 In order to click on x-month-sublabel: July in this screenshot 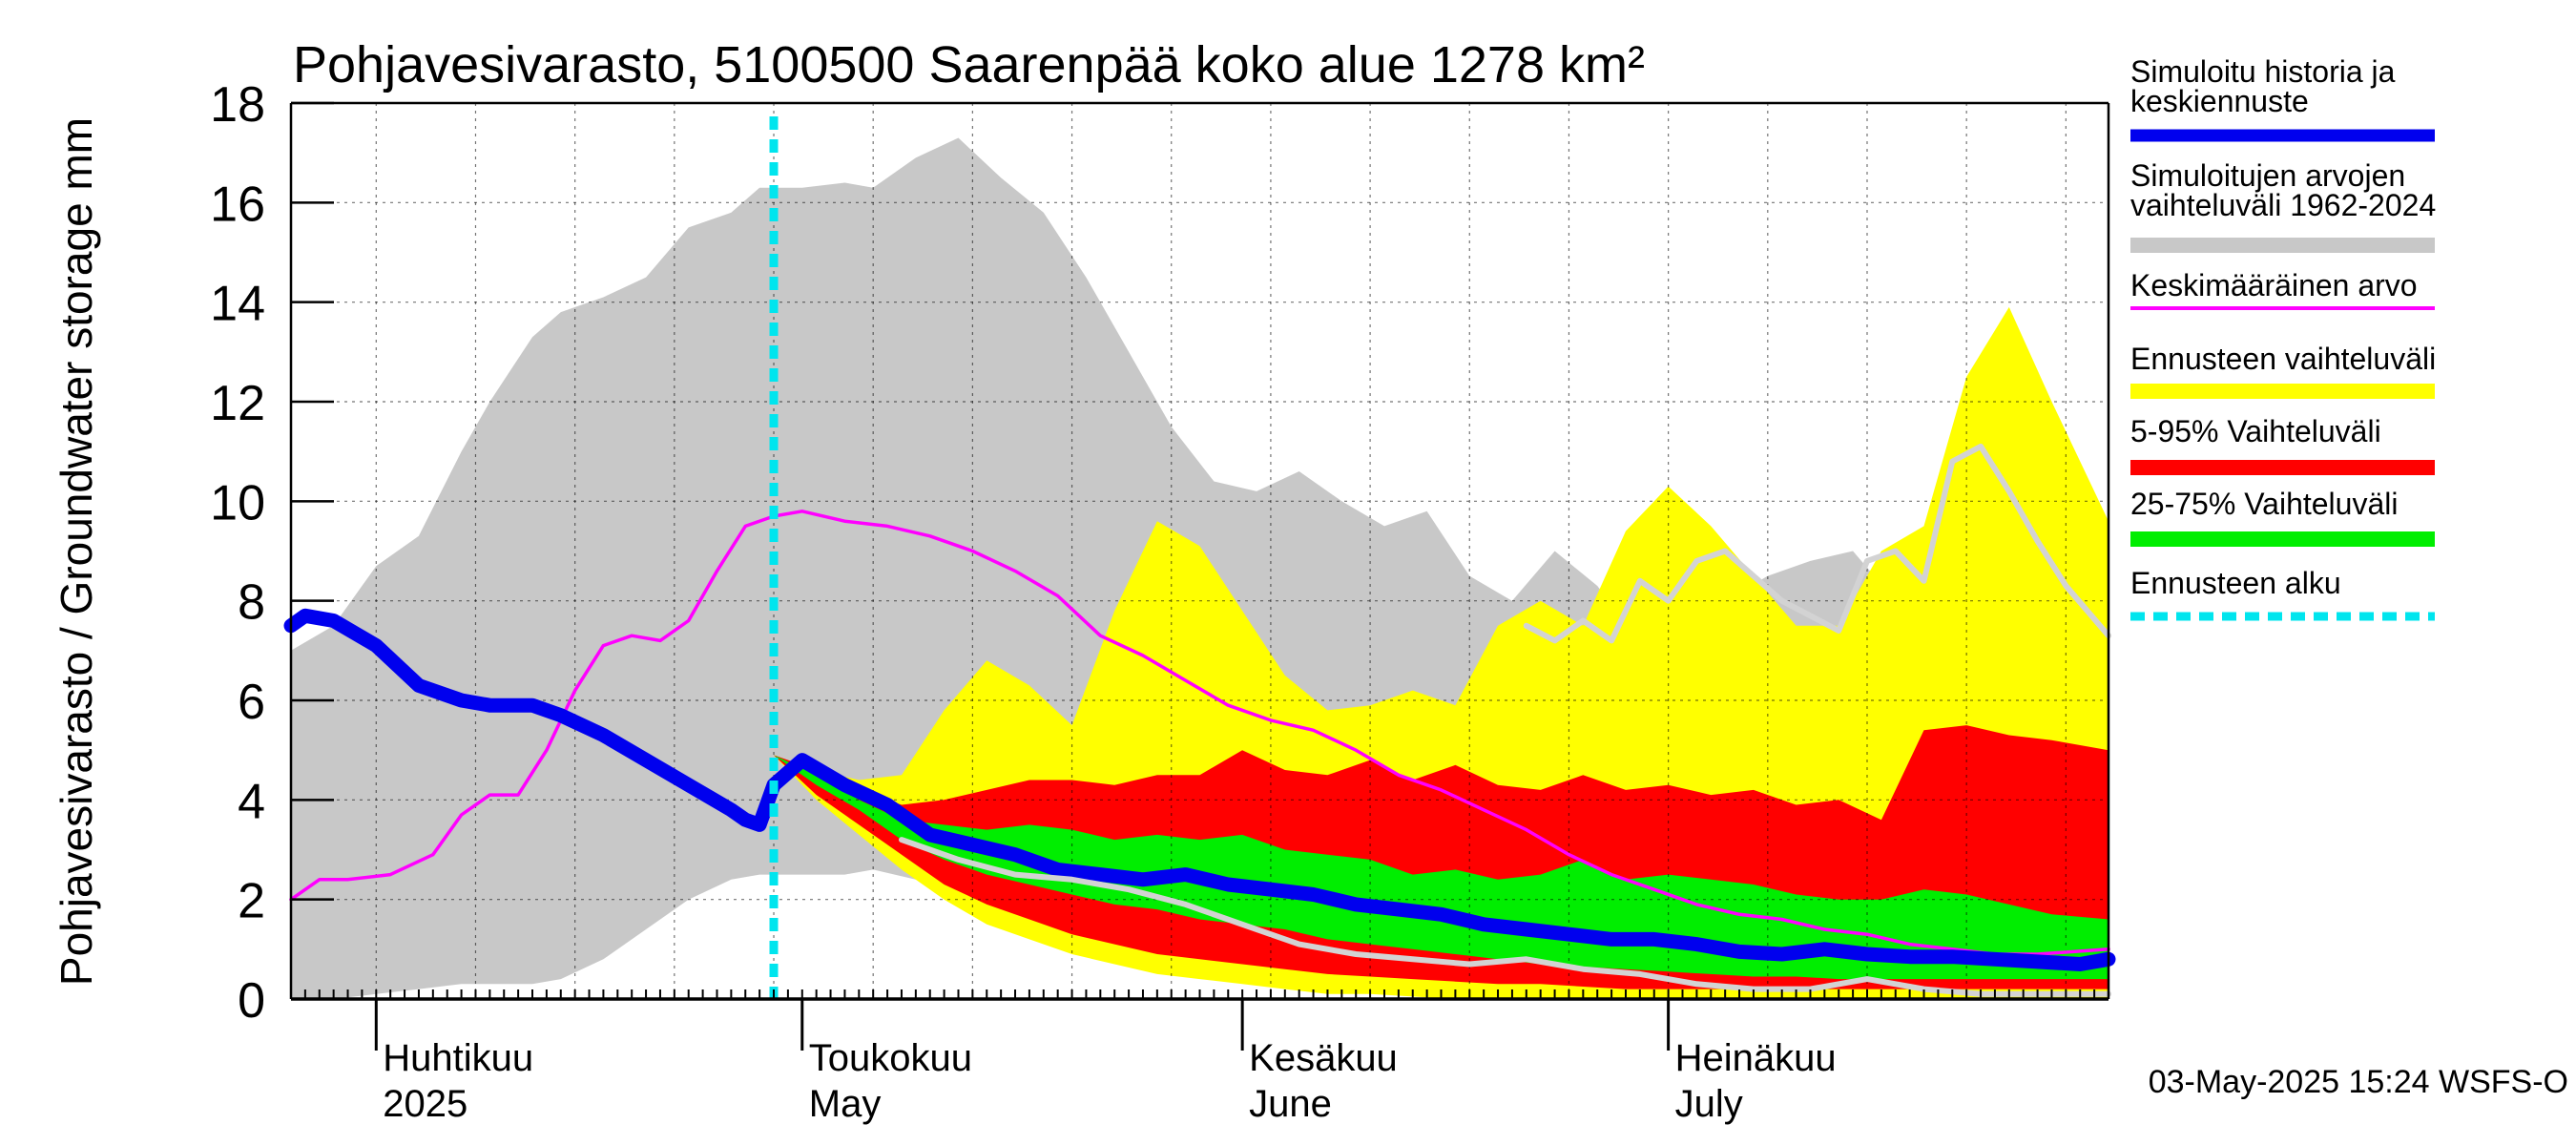, I will do `click(1709, 1104)`.